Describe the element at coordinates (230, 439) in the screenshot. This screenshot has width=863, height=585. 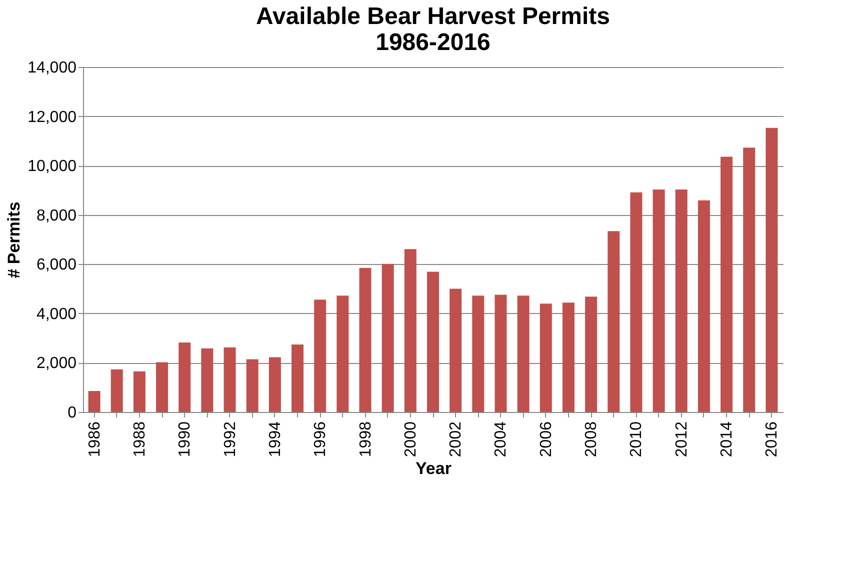
I see `x-tick-label: 1992` at that location.